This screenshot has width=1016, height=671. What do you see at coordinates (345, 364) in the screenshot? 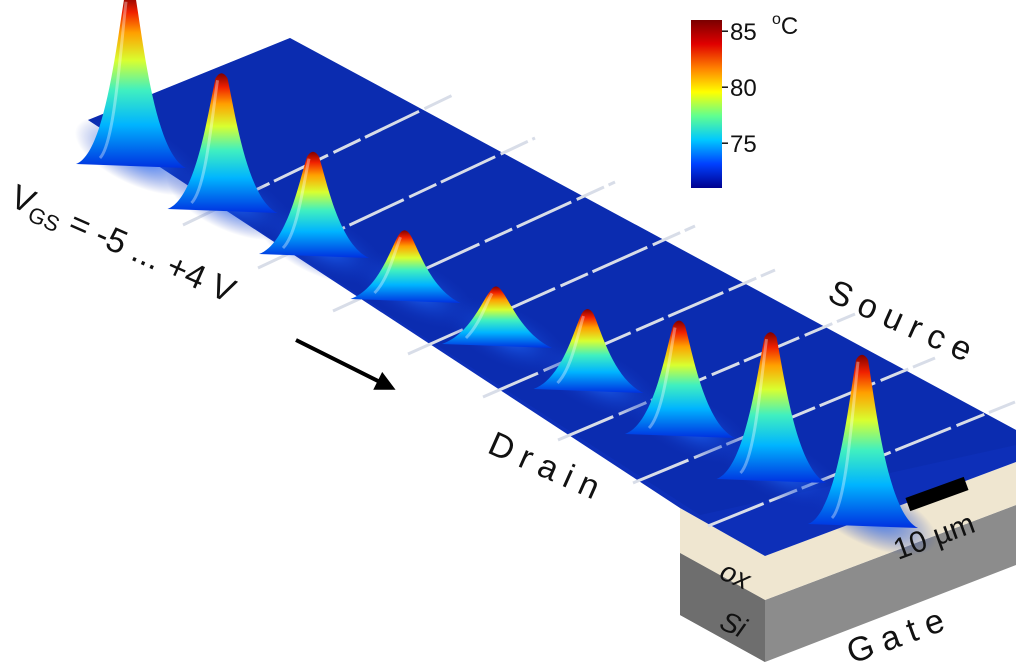
I see `sweep-arrow` at bounding box center [345, 364].